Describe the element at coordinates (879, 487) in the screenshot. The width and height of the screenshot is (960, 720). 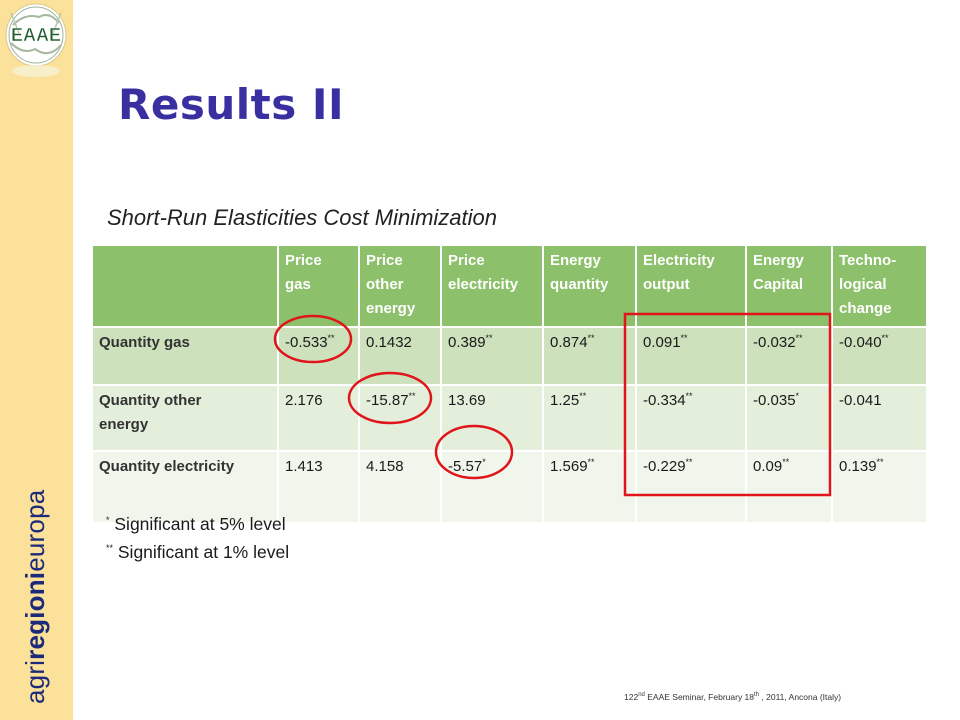
I see `table-cell: 0.139**` at that location.